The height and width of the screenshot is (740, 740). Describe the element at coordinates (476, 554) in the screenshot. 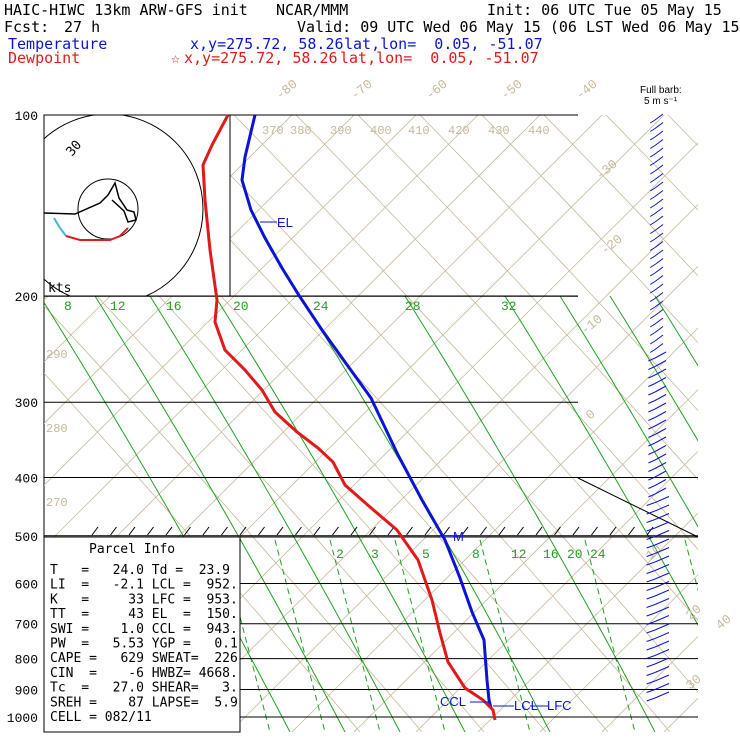

I see `mixing-ratio-label-lower: 8` at that location.